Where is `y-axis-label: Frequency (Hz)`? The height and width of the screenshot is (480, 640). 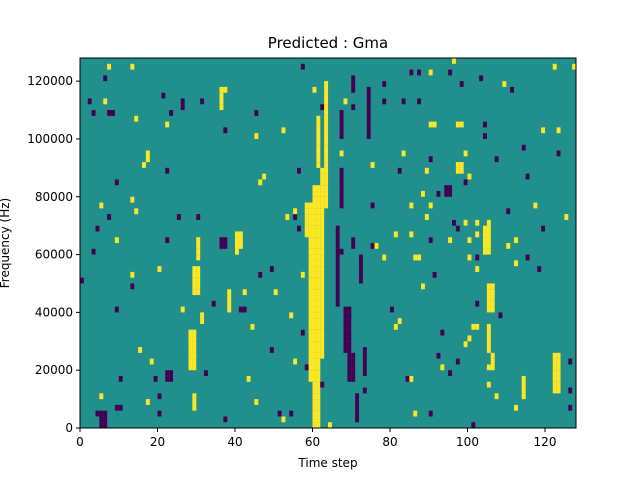
y-axis-label: Frequency (Hz) is located at coordinates (6, 243).